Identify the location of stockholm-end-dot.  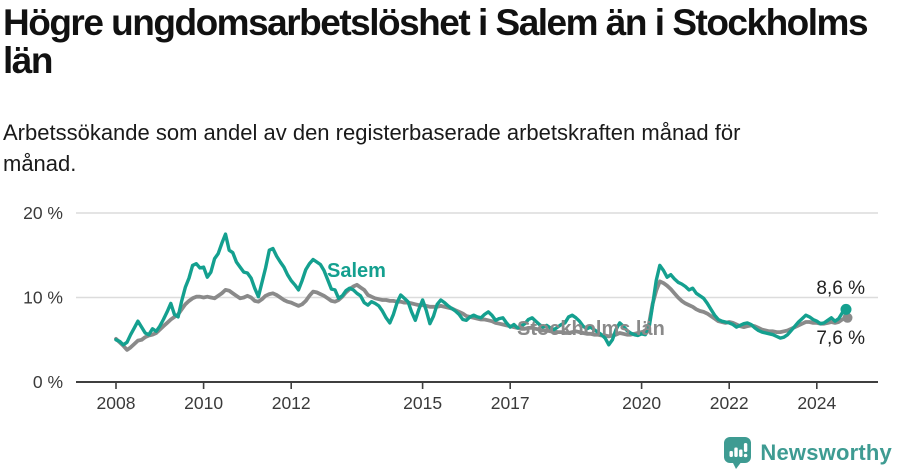
(847, 317).